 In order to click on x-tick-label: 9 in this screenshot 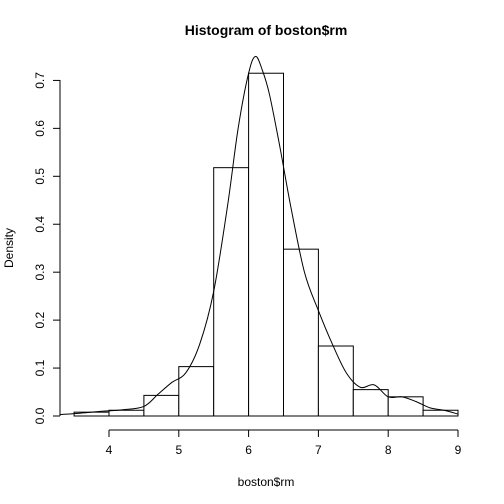, I will do `click(458, 450)`.